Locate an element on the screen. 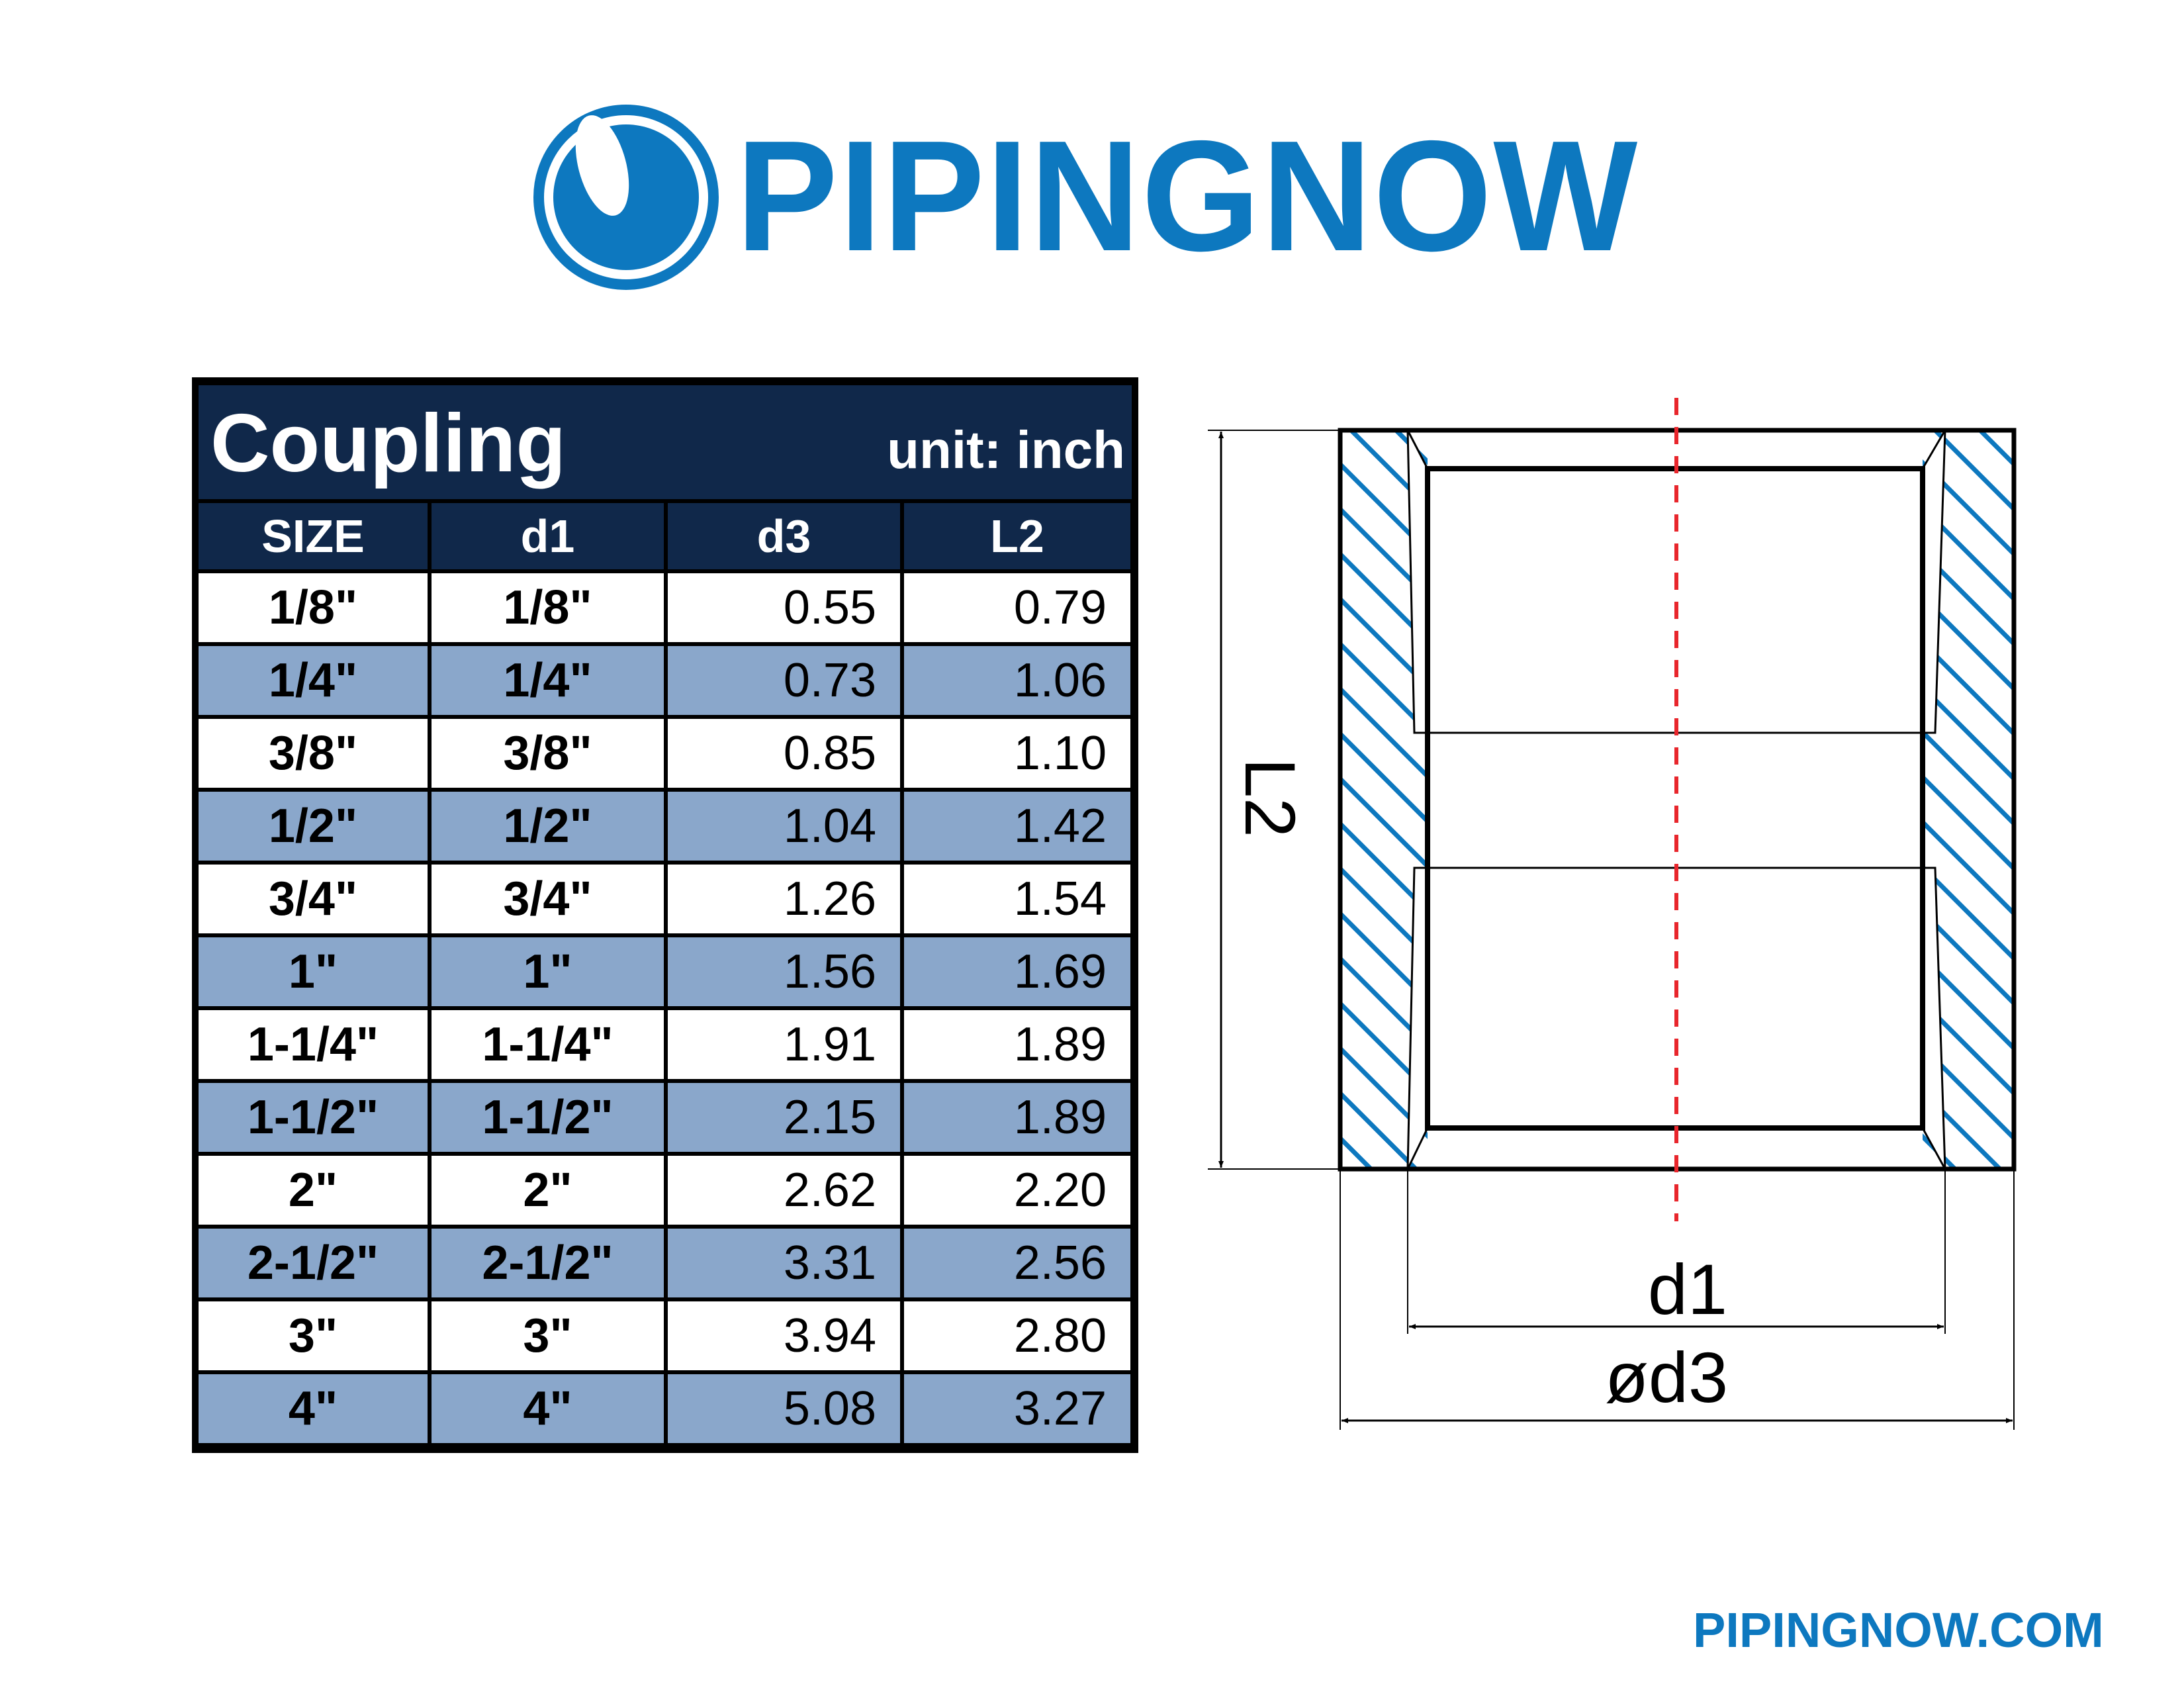  cell-d3: 2.62 is located at coordinates (784, 1190).